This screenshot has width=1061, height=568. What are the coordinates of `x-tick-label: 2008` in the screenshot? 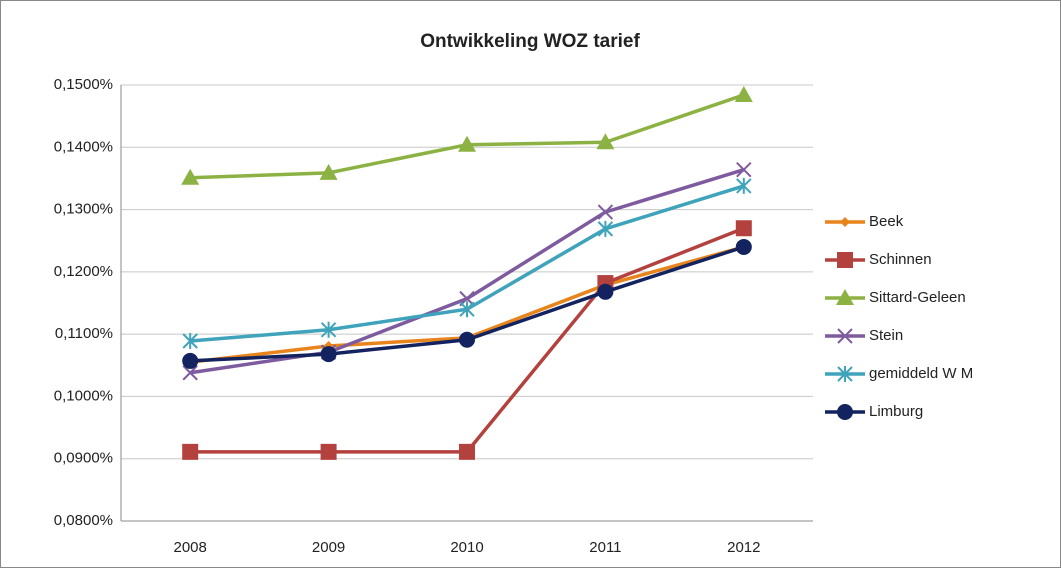 It's located at (190, 547).